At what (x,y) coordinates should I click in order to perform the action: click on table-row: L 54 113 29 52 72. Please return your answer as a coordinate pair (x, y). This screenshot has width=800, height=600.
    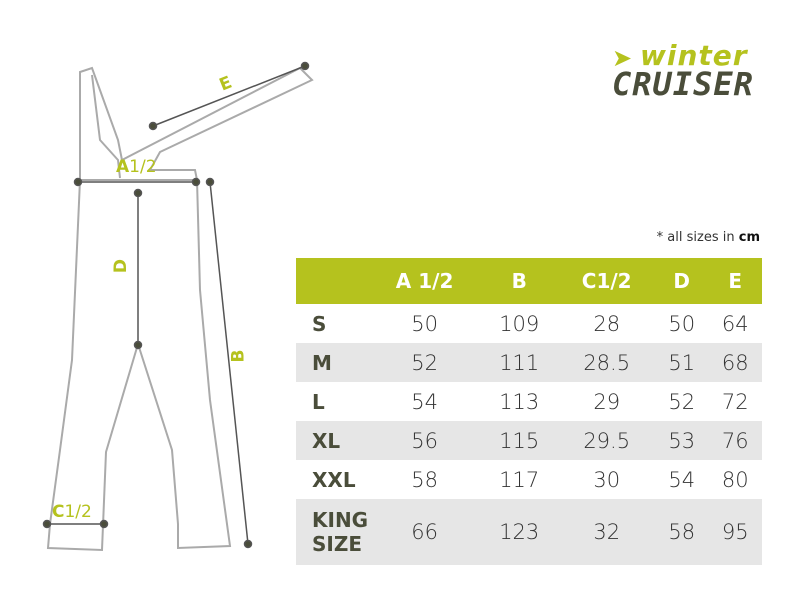
    Looking at the image, I should click on (529, 401).